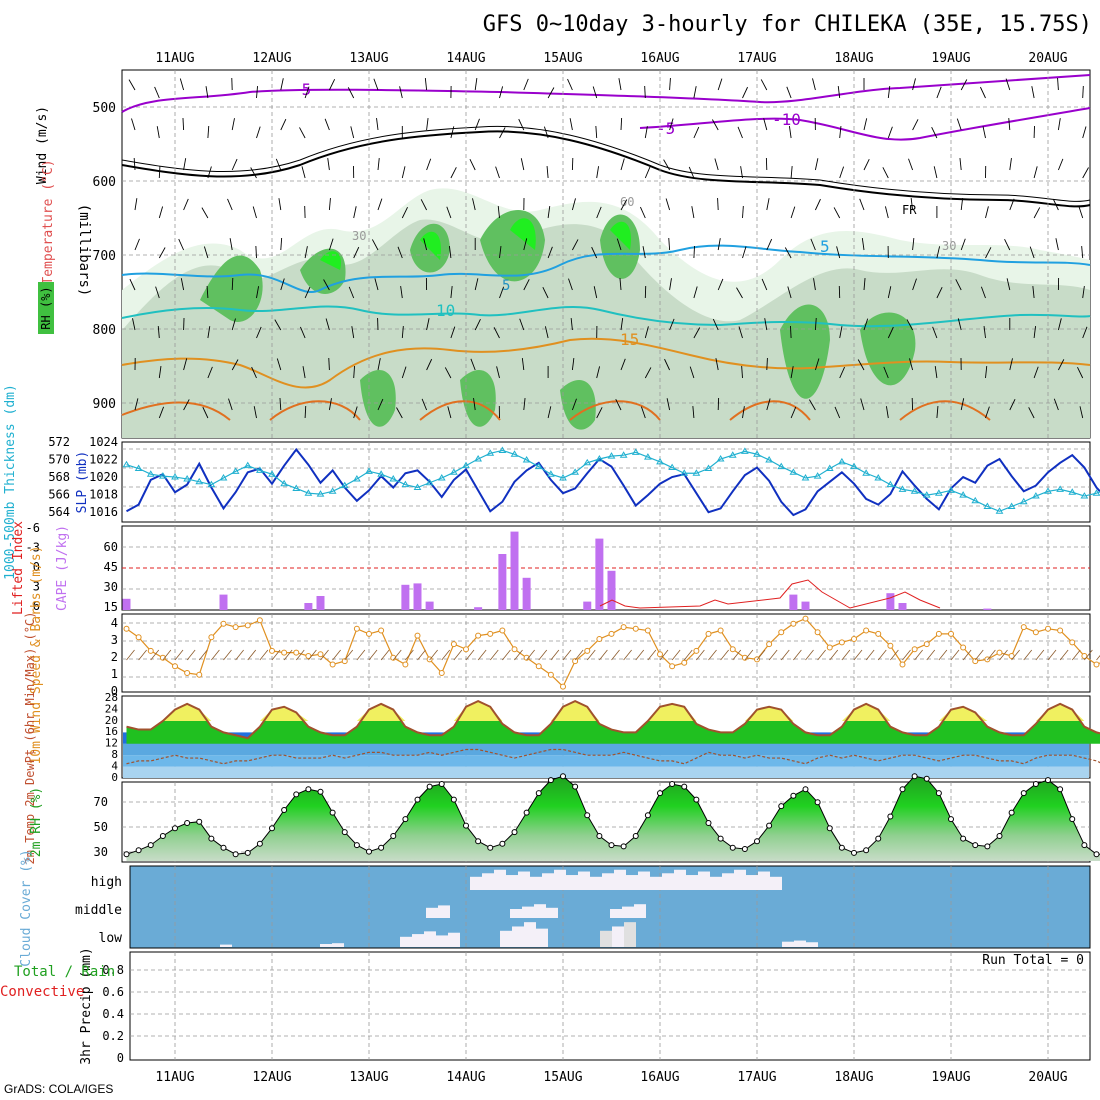 Image resolution: width=1100 pixels, height=1100 pixels. What do you see at coordinates (606, 482) in the screenshot?
I see `thickness-frame` at bounding box center [606, 482].